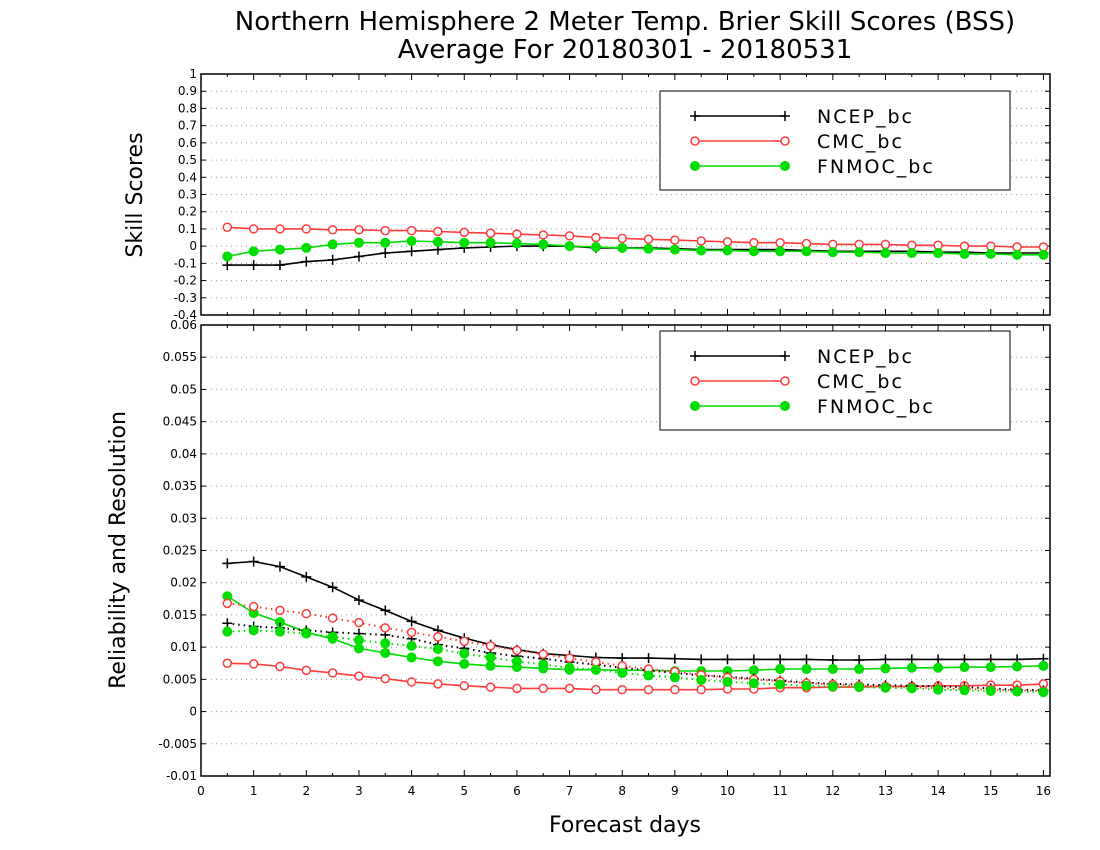 The width and height of the screenshot is (1100, 850). I want to click on x-tick-label: 3, so click(359, 791).